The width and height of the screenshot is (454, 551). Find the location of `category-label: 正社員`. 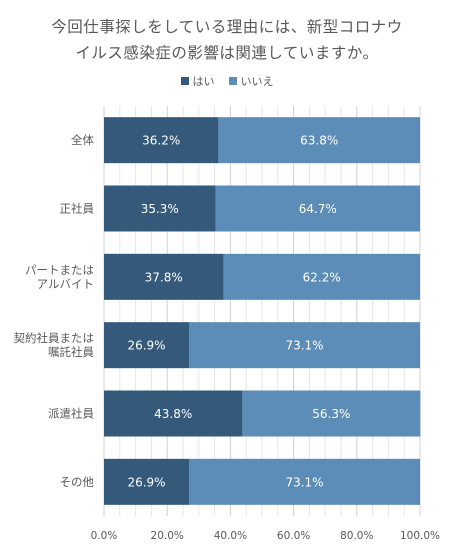

category-label: 正社員 is located at coordinates (77, 209).